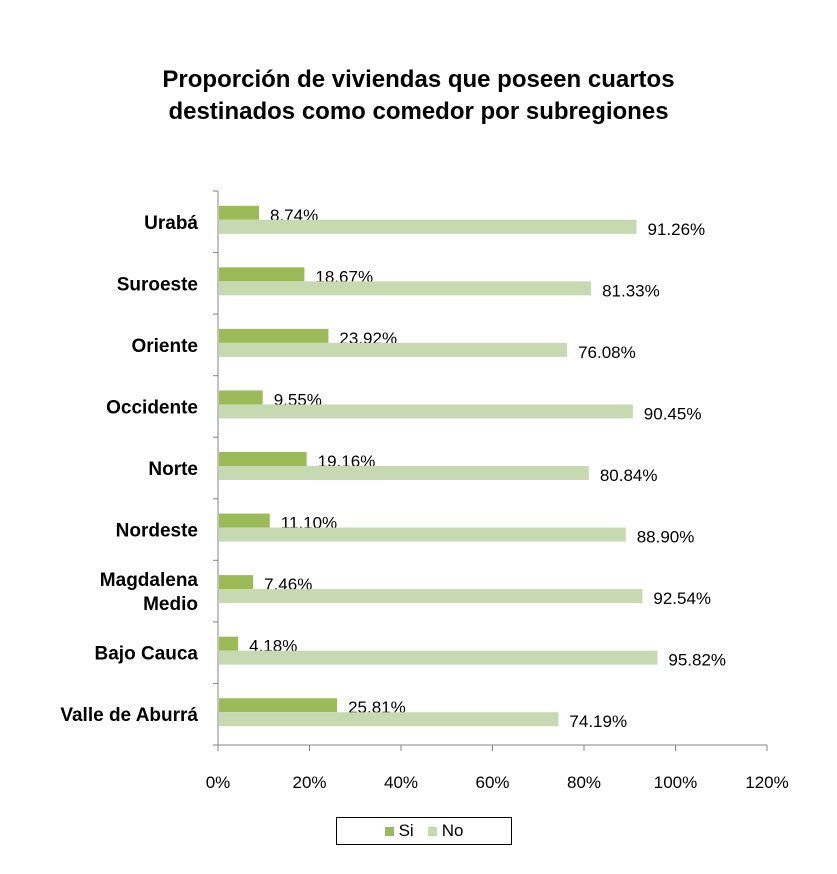 The width and height of the screenshot is (837, 874). I want to click on x-tick-label: 20%, so click(309, 782).